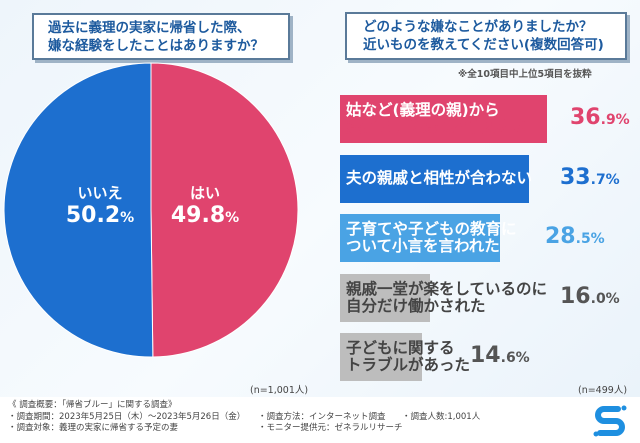 The height and width of the screenshot is (443, 640). Describe the element at coordinates (423, 246) in the screenshot. I see `bar-label-line: ついて小言を言われた` at that location.